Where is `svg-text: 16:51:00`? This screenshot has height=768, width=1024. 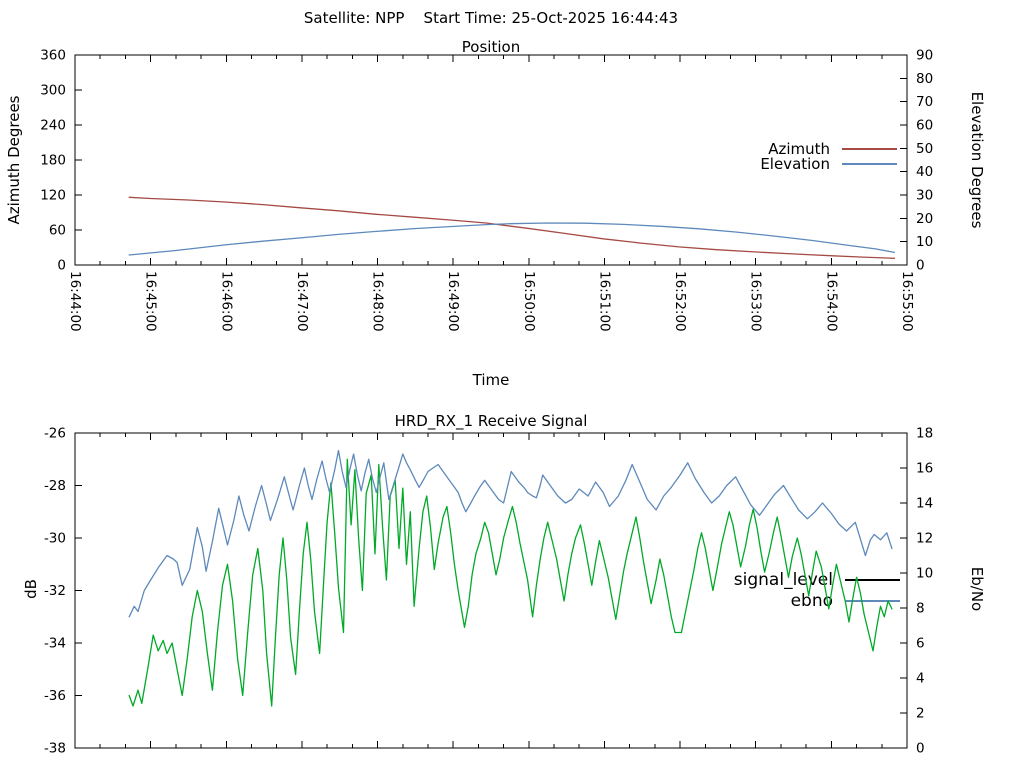 svg-text: 16:51:00 is located at coordinates (604, 301).